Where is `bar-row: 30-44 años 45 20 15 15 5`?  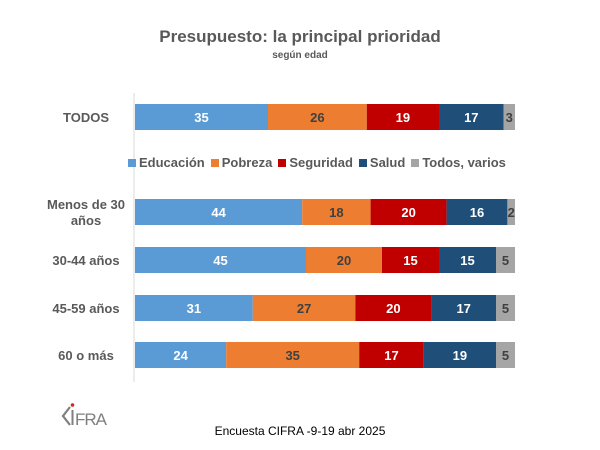 bar-row: 30-44 años 45 20 15 15 5 is located at coordinates (283, 260).